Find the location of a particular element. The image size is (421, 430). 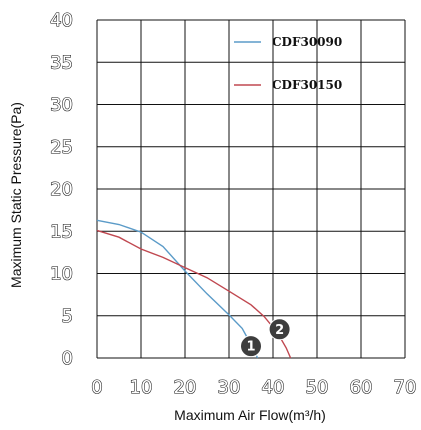

curve-markers: 12 is located at coordinates (265, 338).